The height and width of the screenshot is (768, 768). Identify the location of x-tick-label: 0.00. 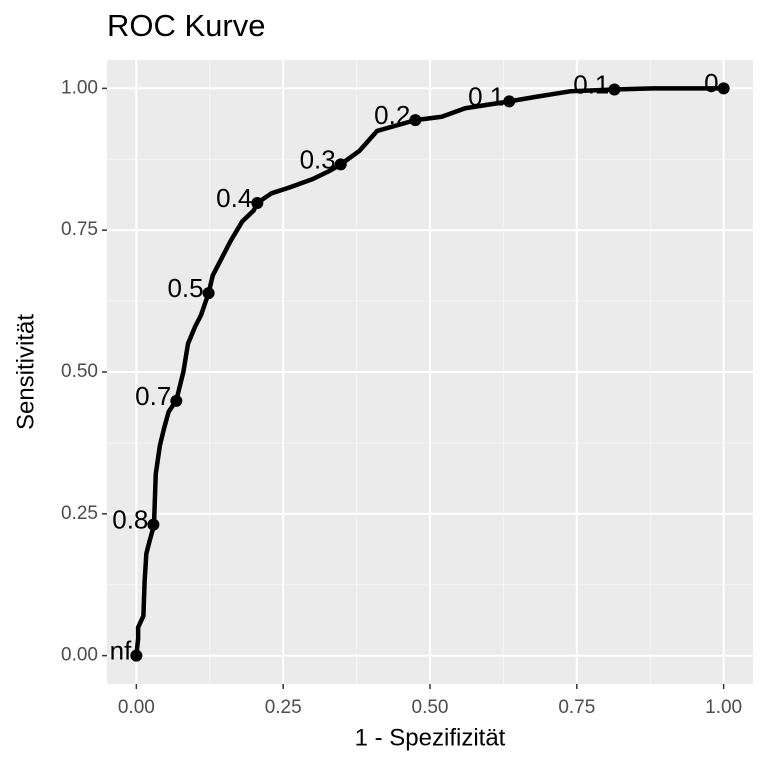
(136, 707).